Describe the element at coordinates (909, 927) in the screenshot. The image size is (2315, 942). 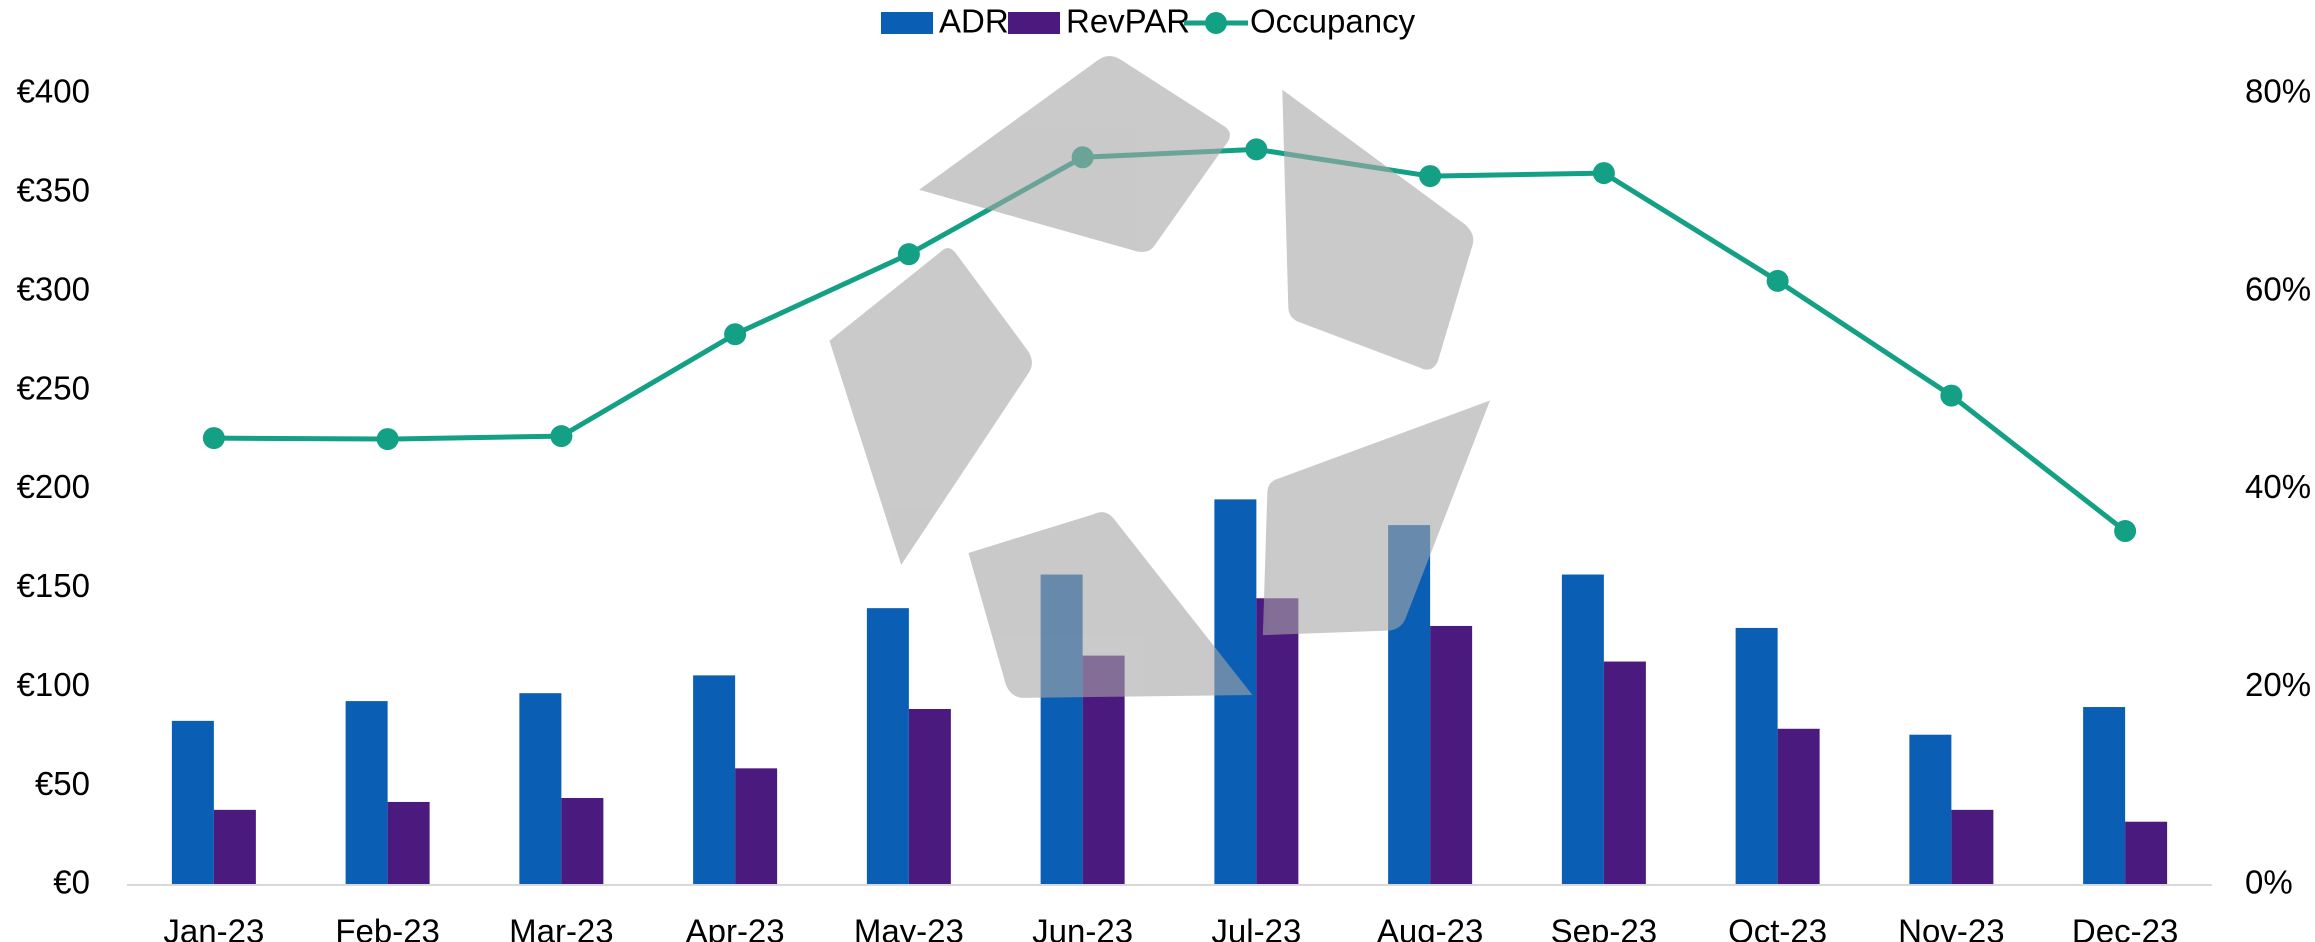
I see `x-tick-label: May-23` at that location.